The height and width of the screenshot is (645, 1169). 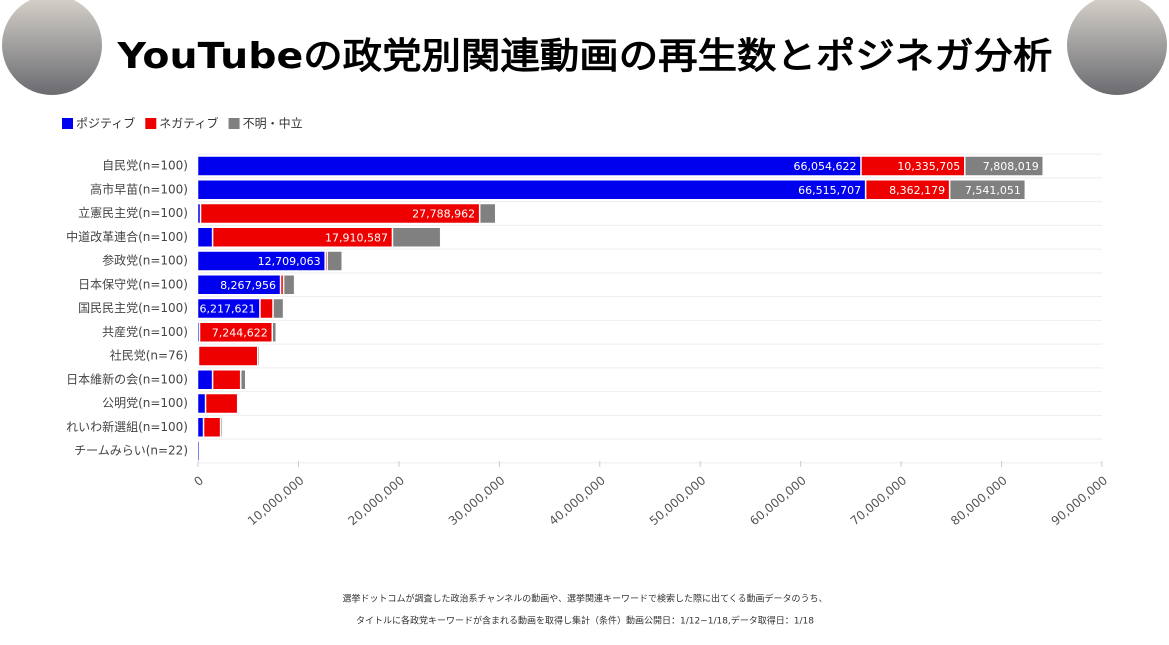 What do you see at coordinates (678, 500) in the screenshot?
I see `x-tick-label: 50,000,000` at bounding box center [678, 500].